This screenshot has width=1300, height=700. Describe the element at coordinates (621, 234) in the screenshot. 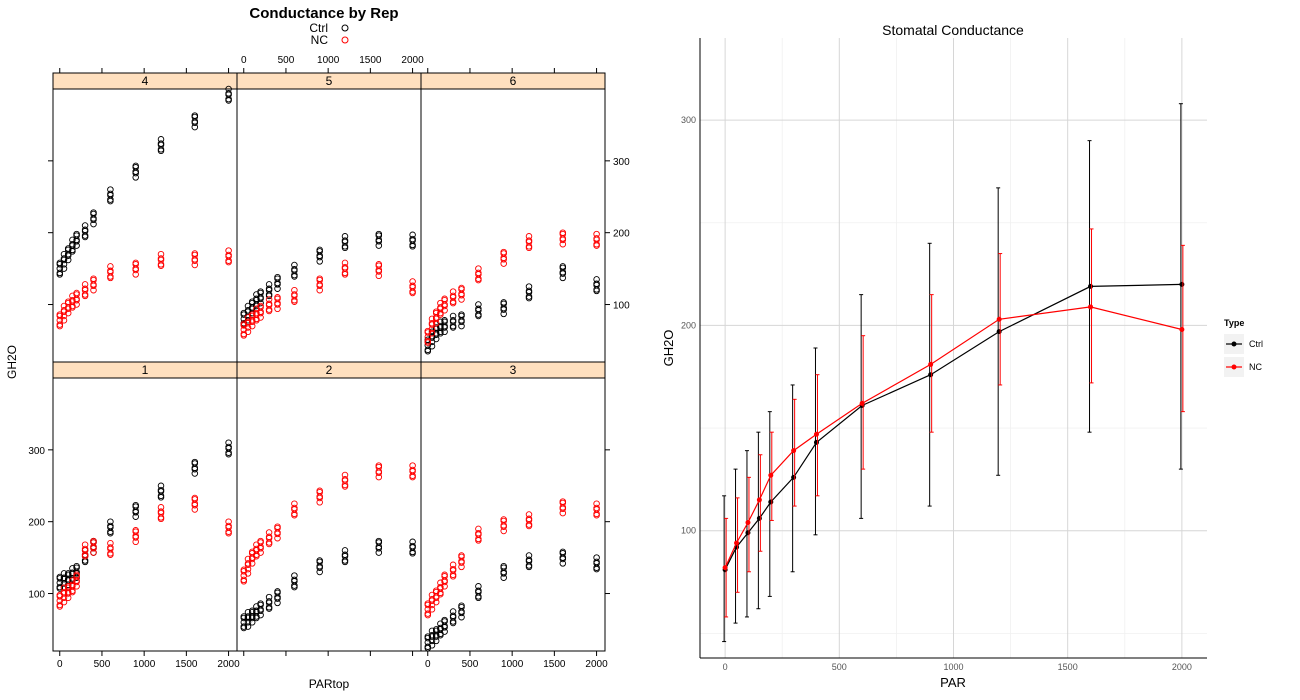

I see `y-tick-label-right: 200` at that location.